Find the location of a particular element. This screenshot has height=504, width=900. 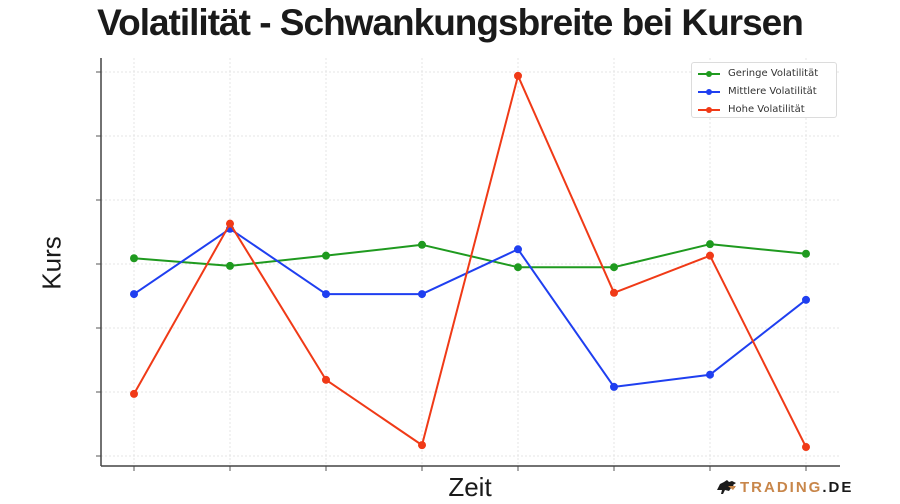

legend-item-high: Hohe Volatilität is located at coordinates (767, 109).